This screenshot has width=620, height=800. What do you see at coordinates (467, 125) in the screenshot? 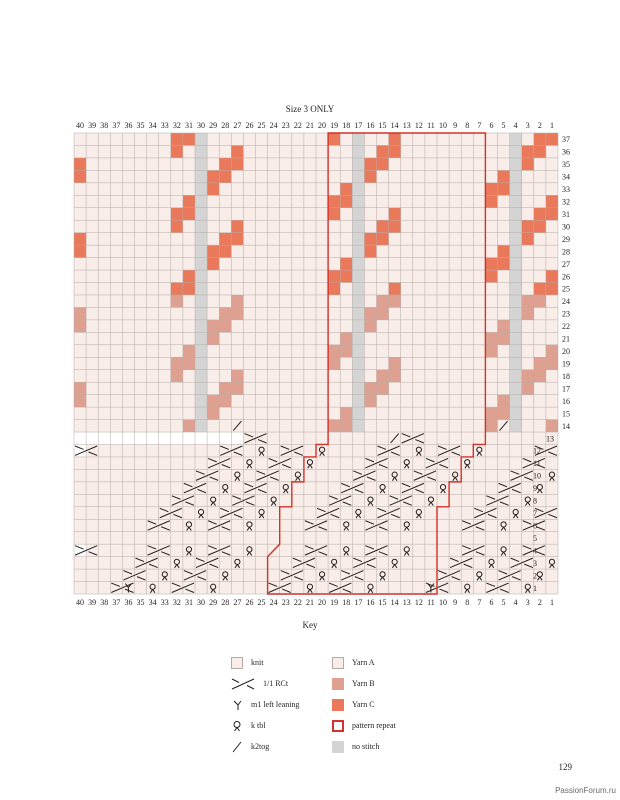
I see `column-number-top: 8` at bounding box center [467, 125].